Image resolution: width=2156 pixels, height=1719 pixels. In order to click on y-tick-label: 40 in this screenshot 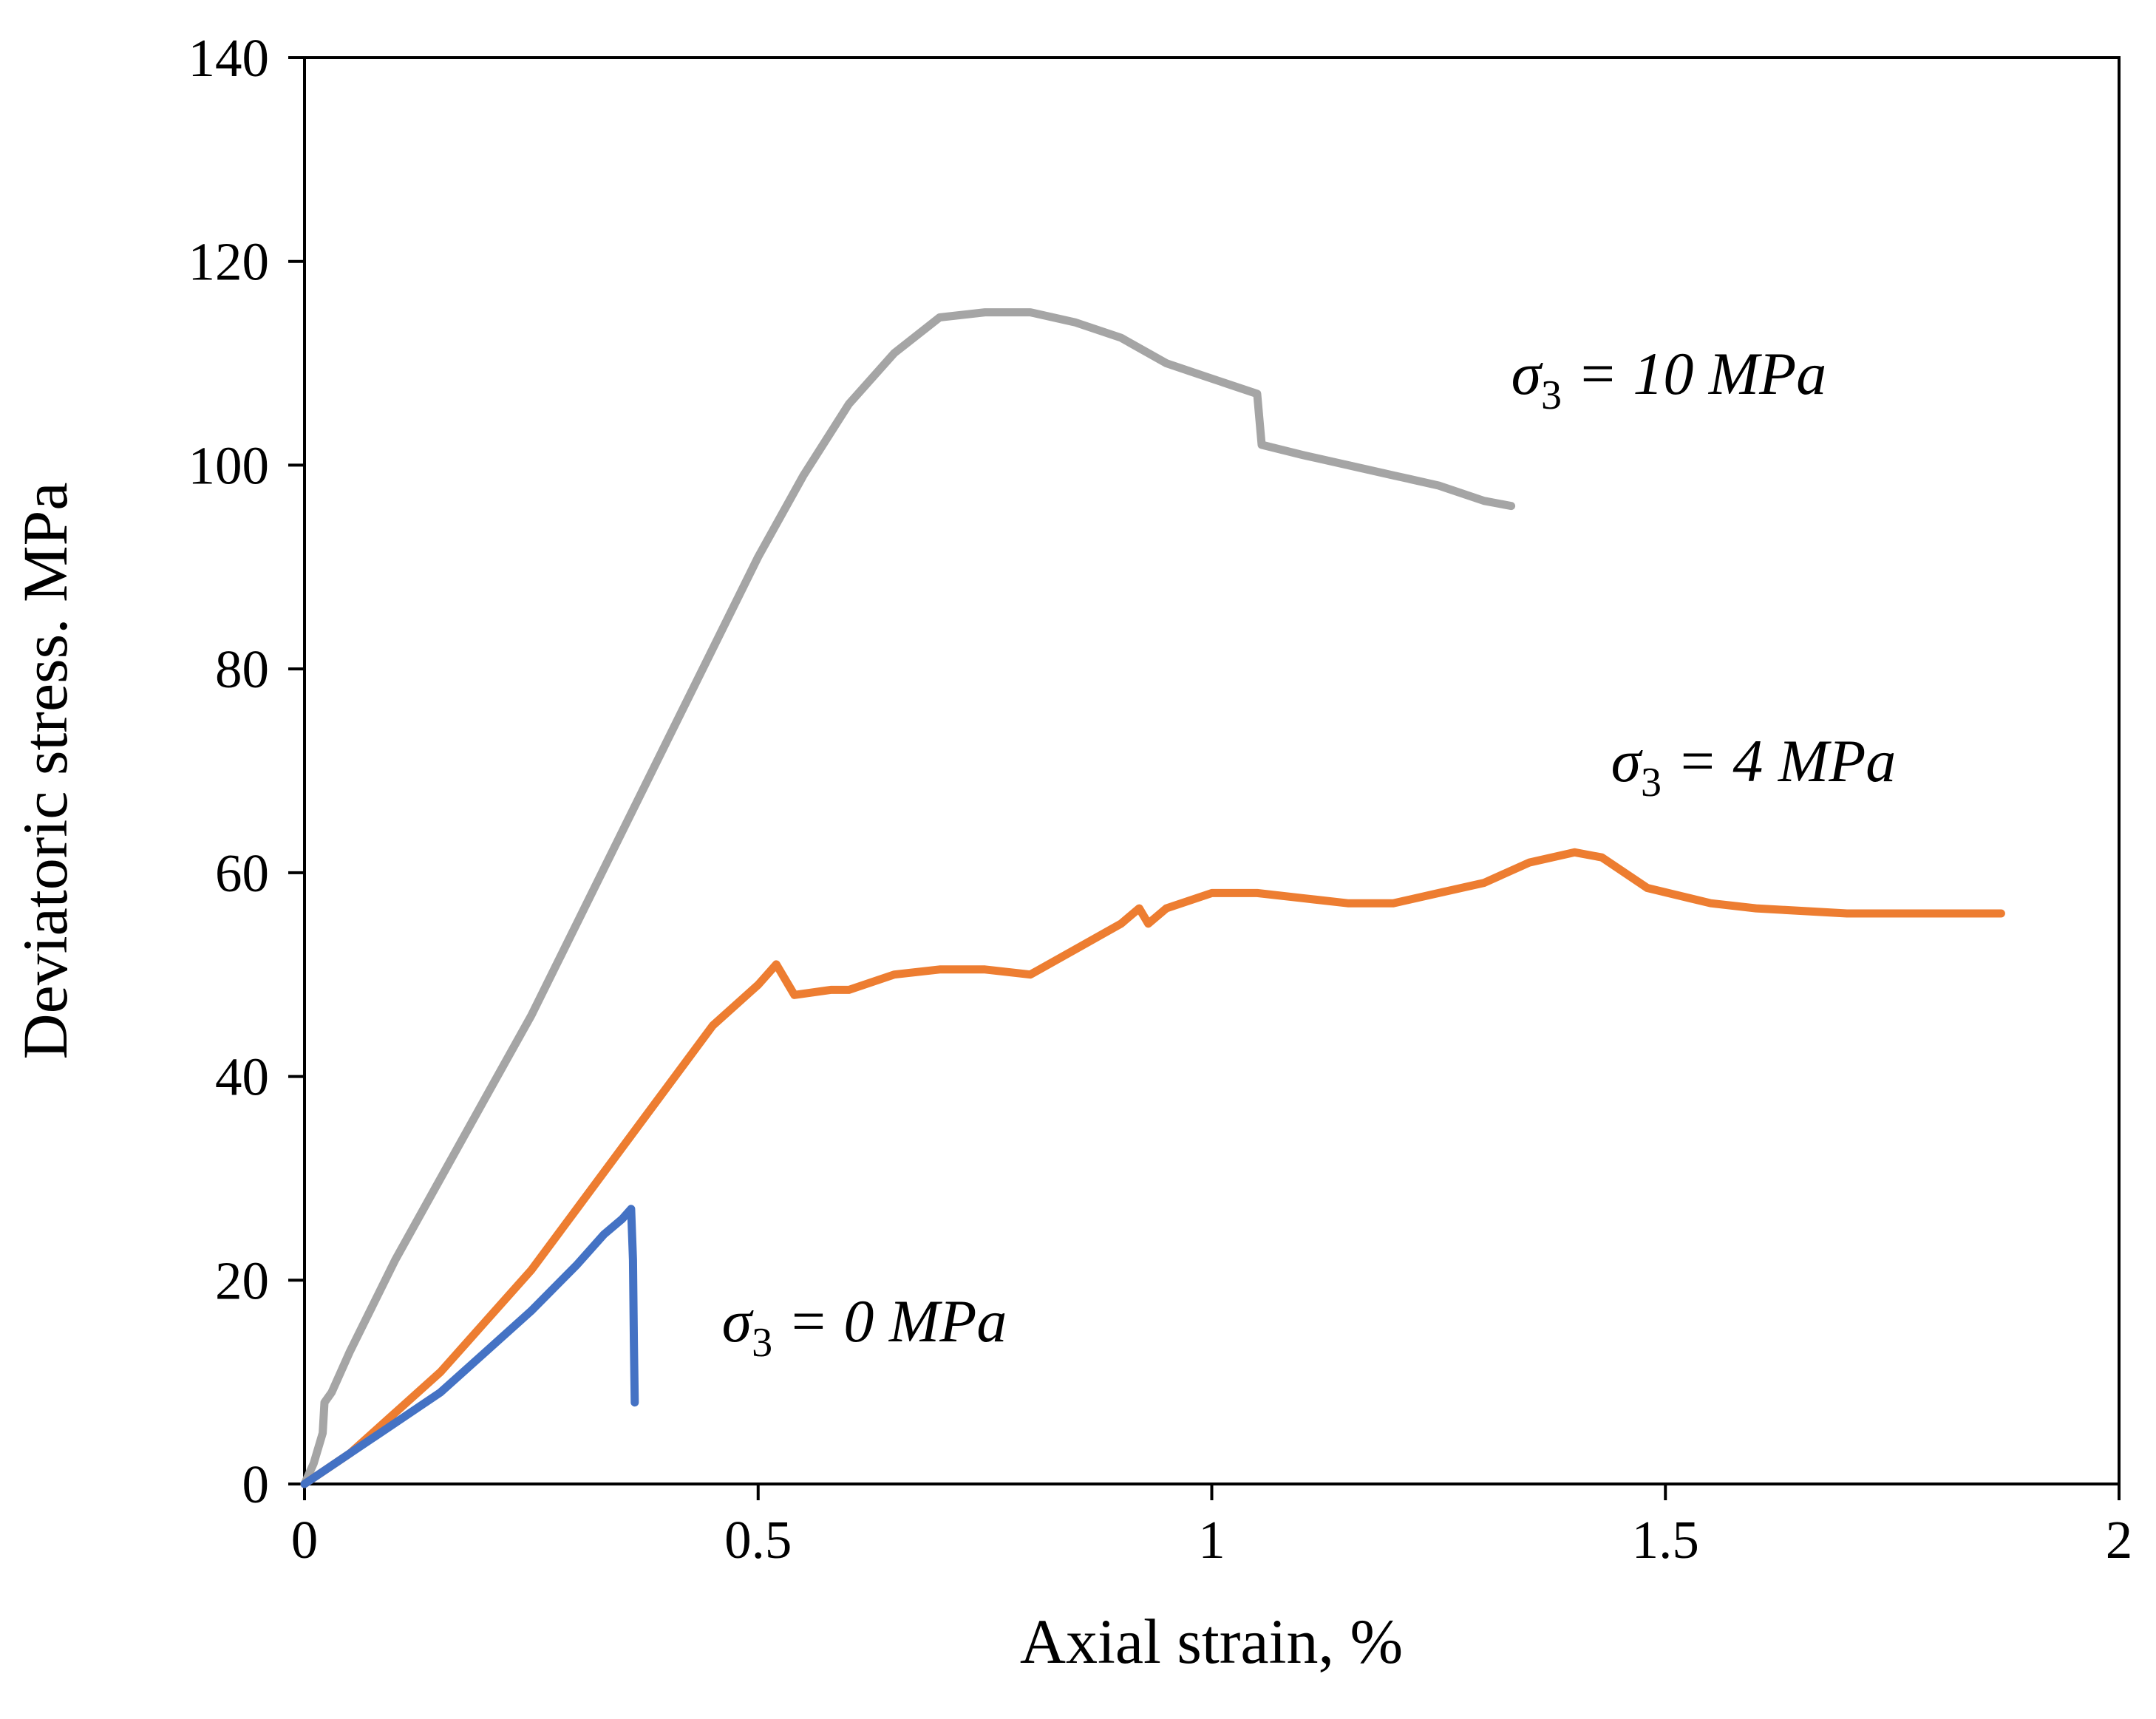, I will do `click(242, 1077)`.